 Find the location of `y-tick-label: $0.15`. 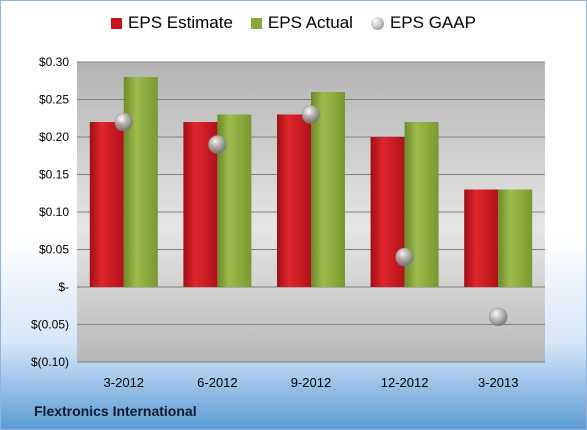

y-tick-label: $0.15 is located at coordinates (54, 175).